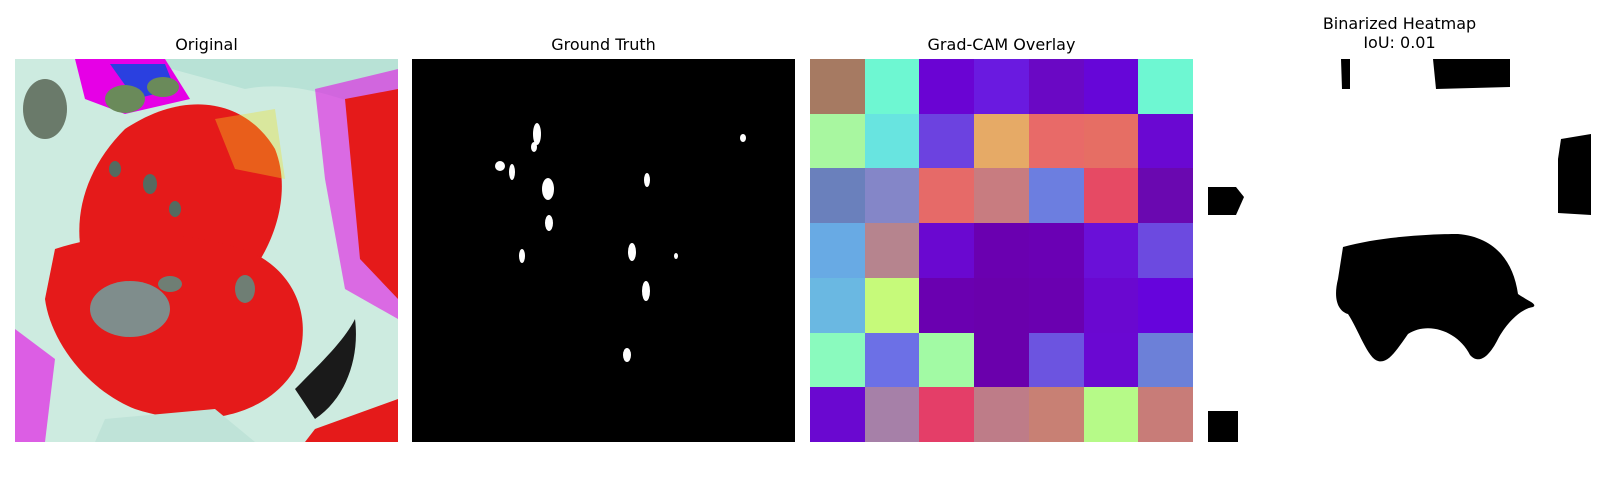  What do you see at coordinates (1399, 33) in the screenshot?
I see `binarized-title: Binarized Heatmap IoU: 0.01` at bounding box center [1399, 33].